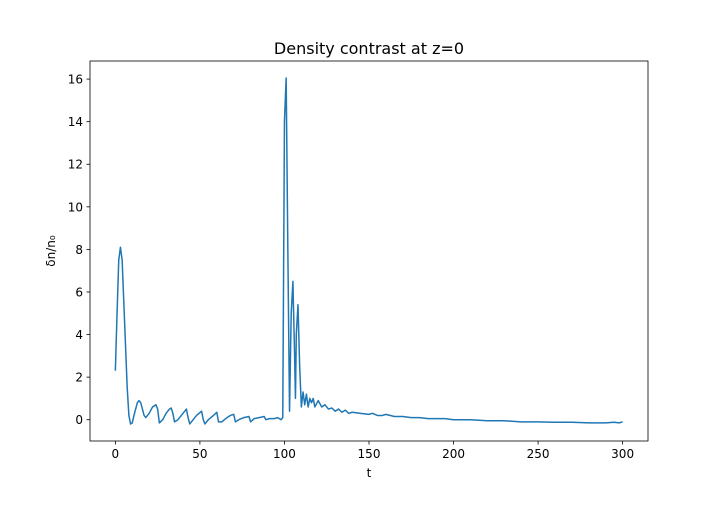 The width and height of the screenshot is (720, 508). What do you see at coordinates (79, 420) in the screenshot?
I see `y-tick-label: 0` at bounding box center [79, 420].